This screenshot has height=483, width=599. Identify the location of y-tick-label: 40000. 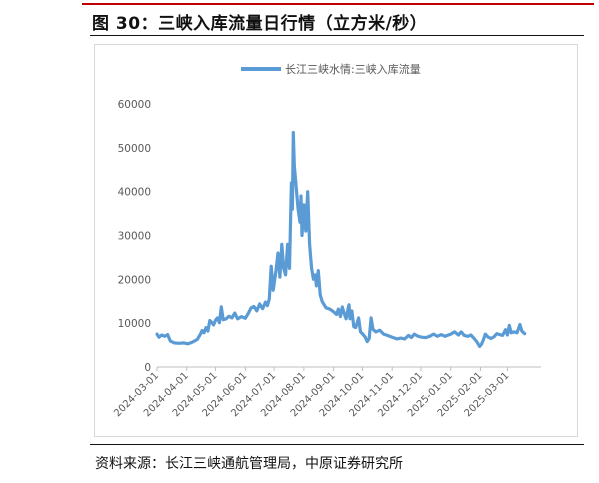
(134, 193).